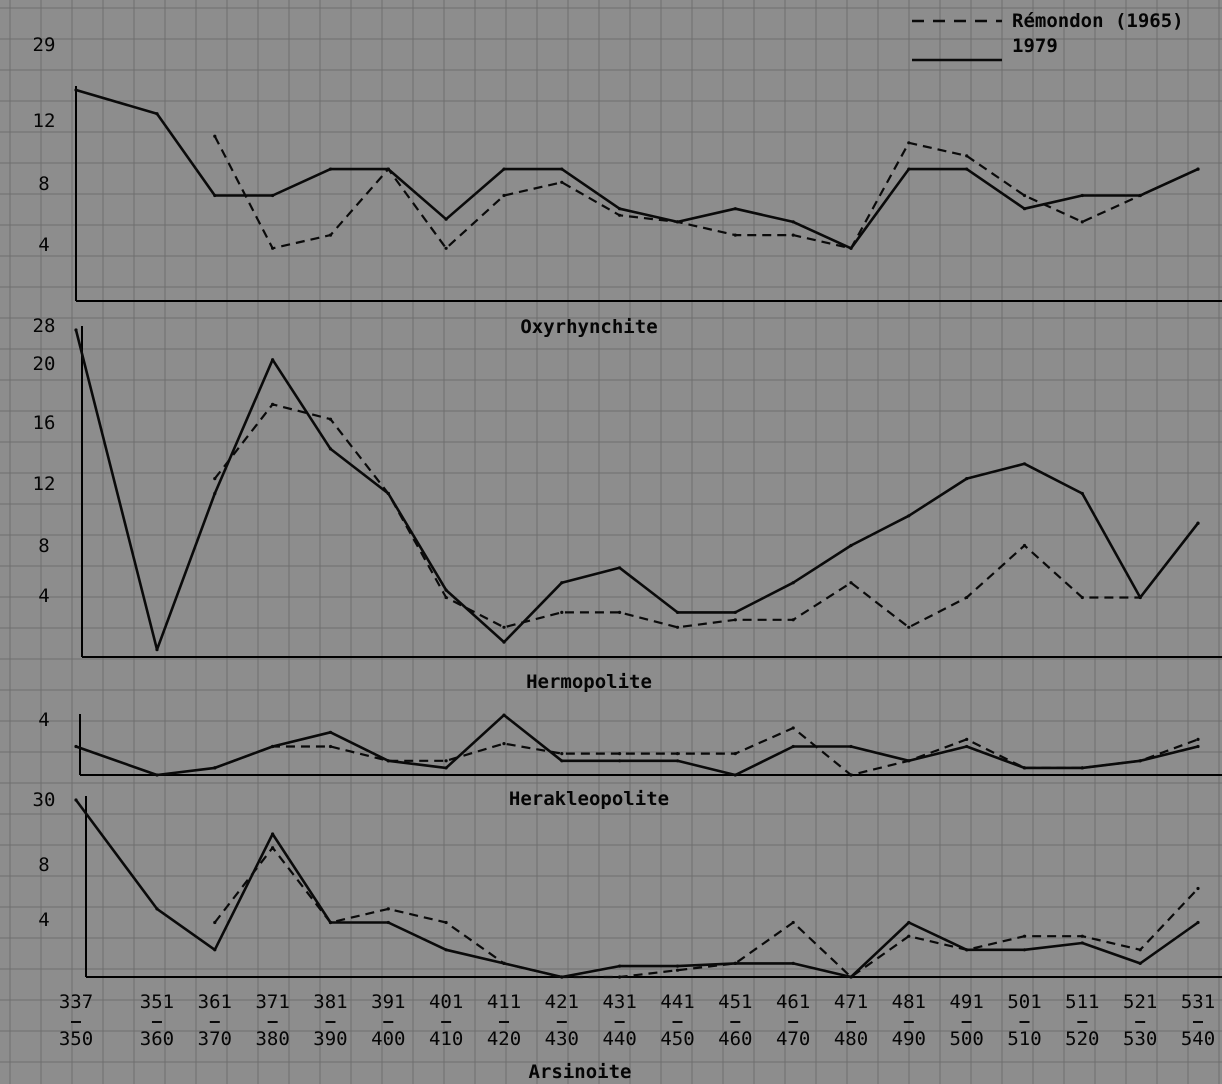 This screenshot has height=1084, width=1222. Describe the element at coordinates (44, 121) in the screenshot. I see `y-tick-label: 12` at that location.